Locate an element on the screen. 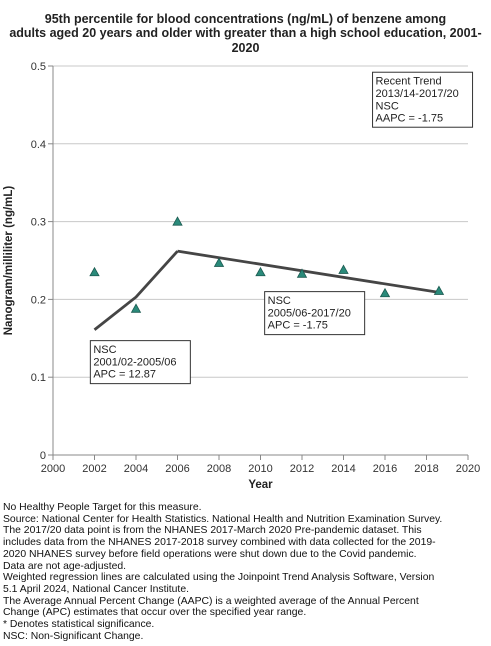 Image resolution: width=491 pixels, height=646 pixels. x-axis-label: Year is located at coordinates (260, 485).